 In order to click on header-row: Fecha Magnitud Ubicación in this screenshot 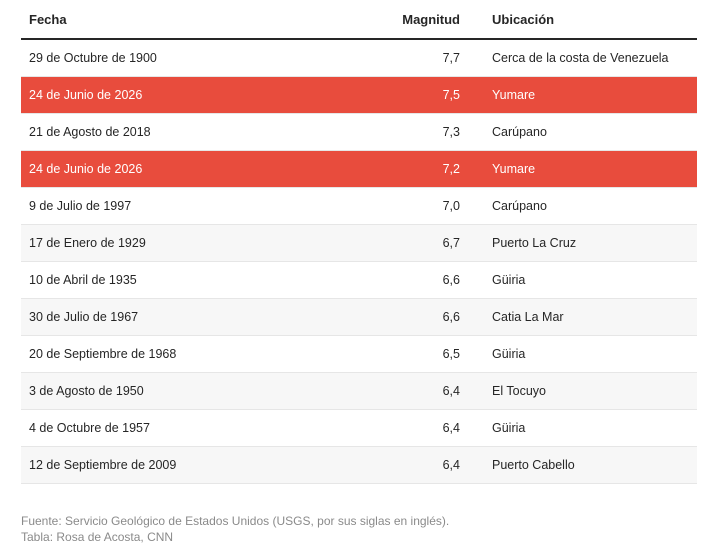, I will do `click(359, 20)`.